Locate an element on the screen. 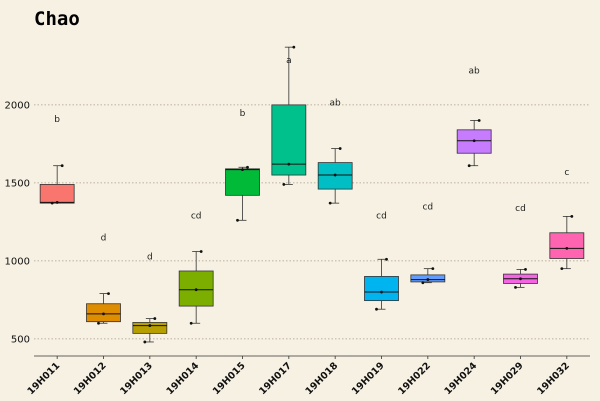  box-19H011 is located at coordinates (57, 194).